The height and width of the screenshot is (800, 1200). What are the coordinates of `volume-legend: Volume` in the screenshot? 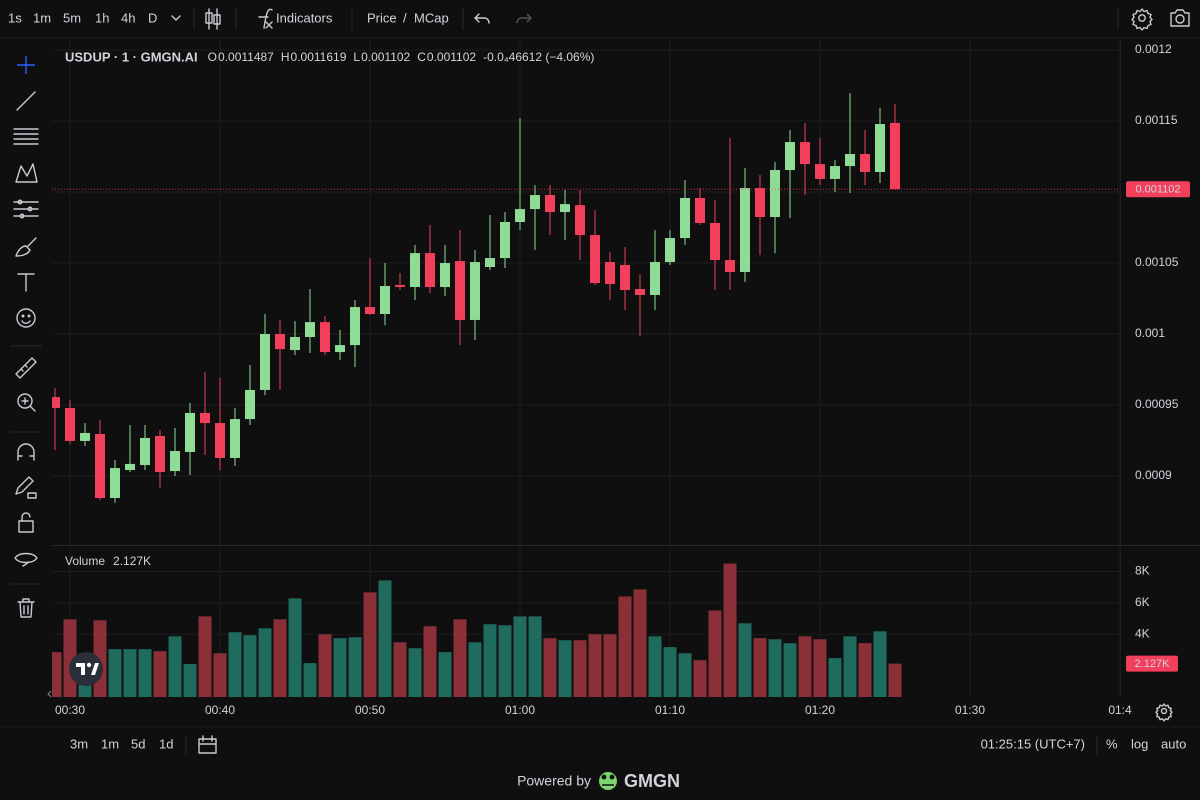 It's located at (85, 561).